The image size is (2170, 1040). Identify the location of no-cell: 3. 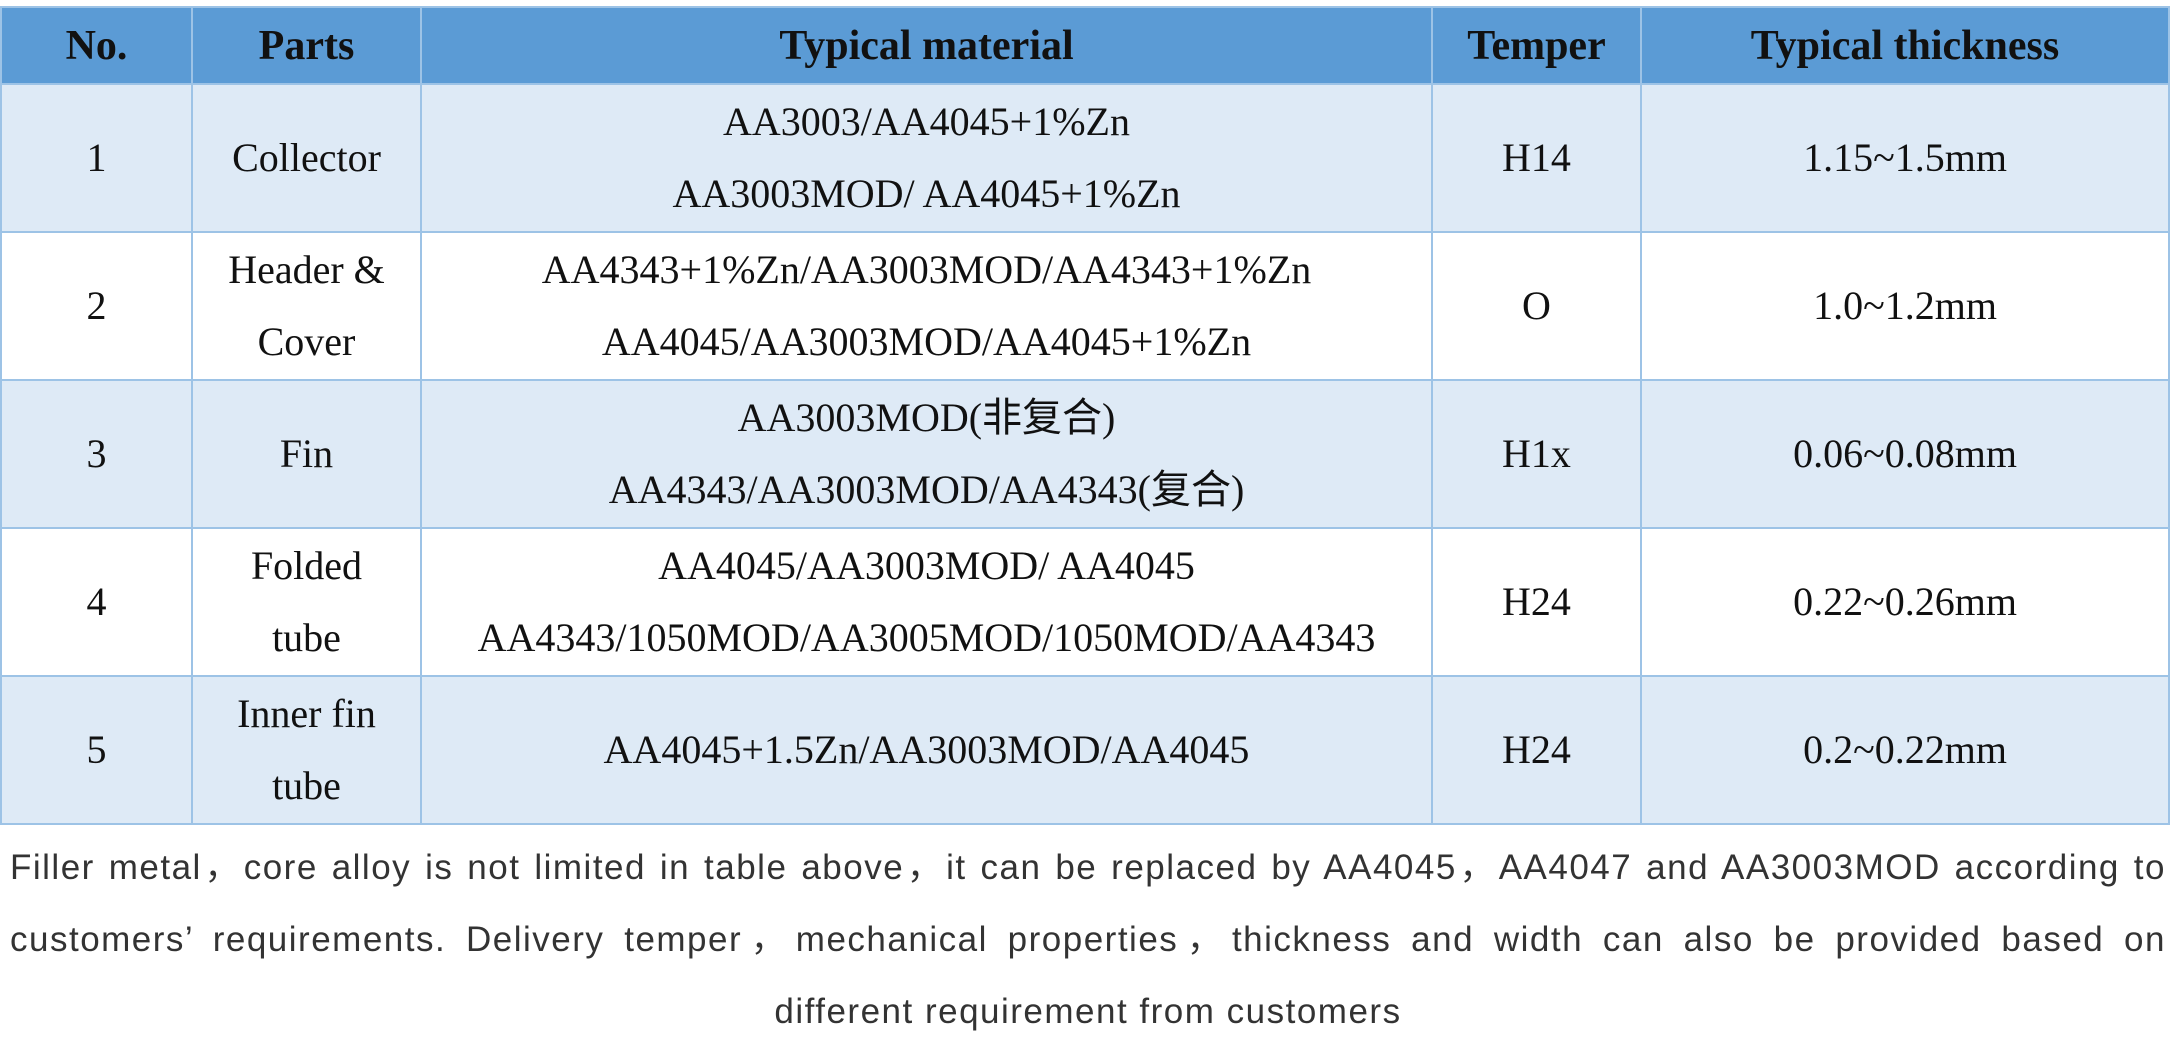
(96, 454).